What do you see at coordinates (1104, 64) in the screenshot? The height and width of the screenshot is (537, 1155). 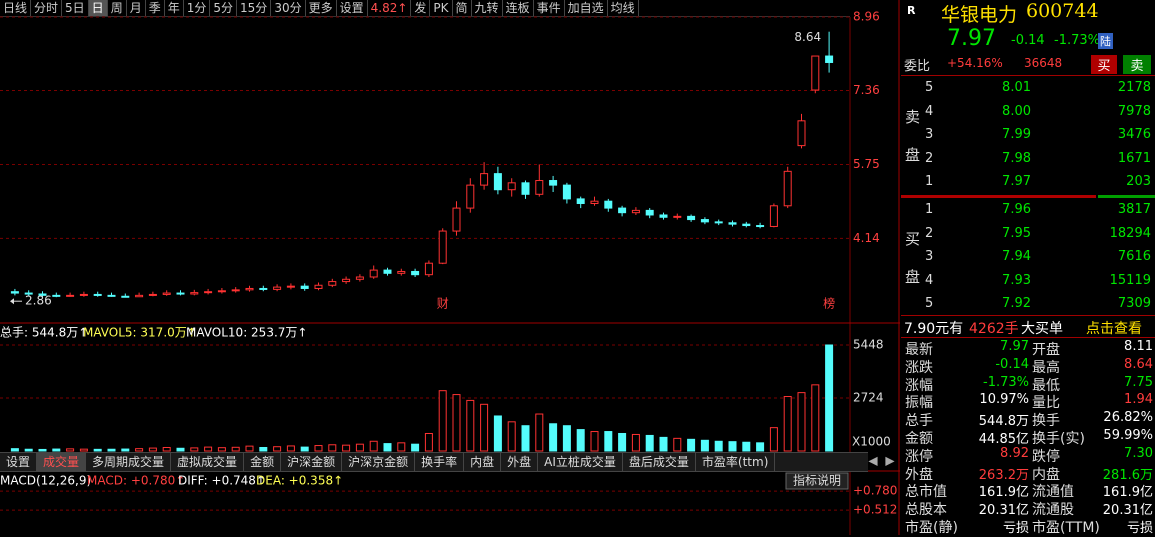 I see `buy-button: 买` at bounding box center [1104, 64].